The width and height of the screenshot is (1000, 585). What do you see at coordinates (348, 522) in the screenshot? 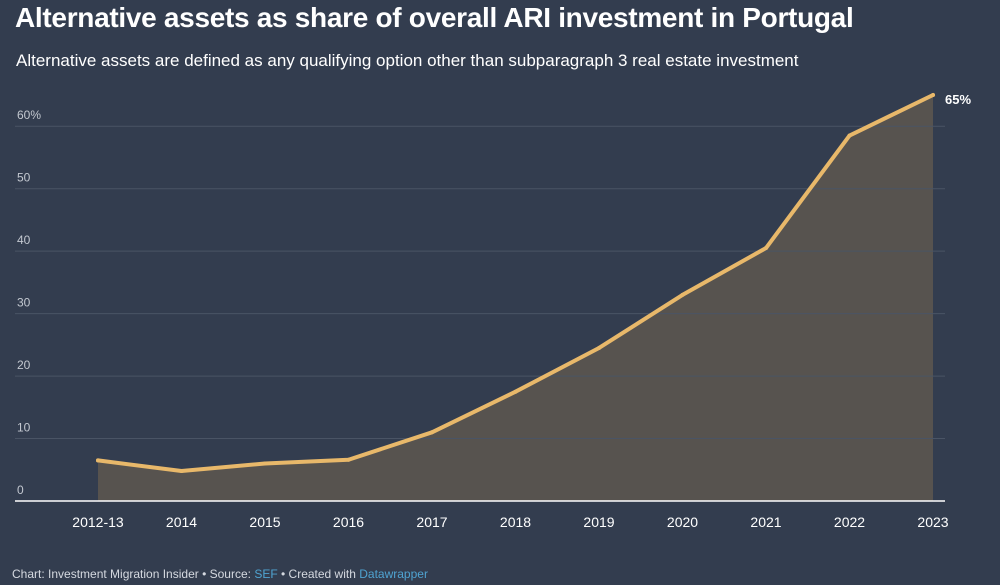
I see `x-tick-label: 2016` at bounding box center [348, 522].